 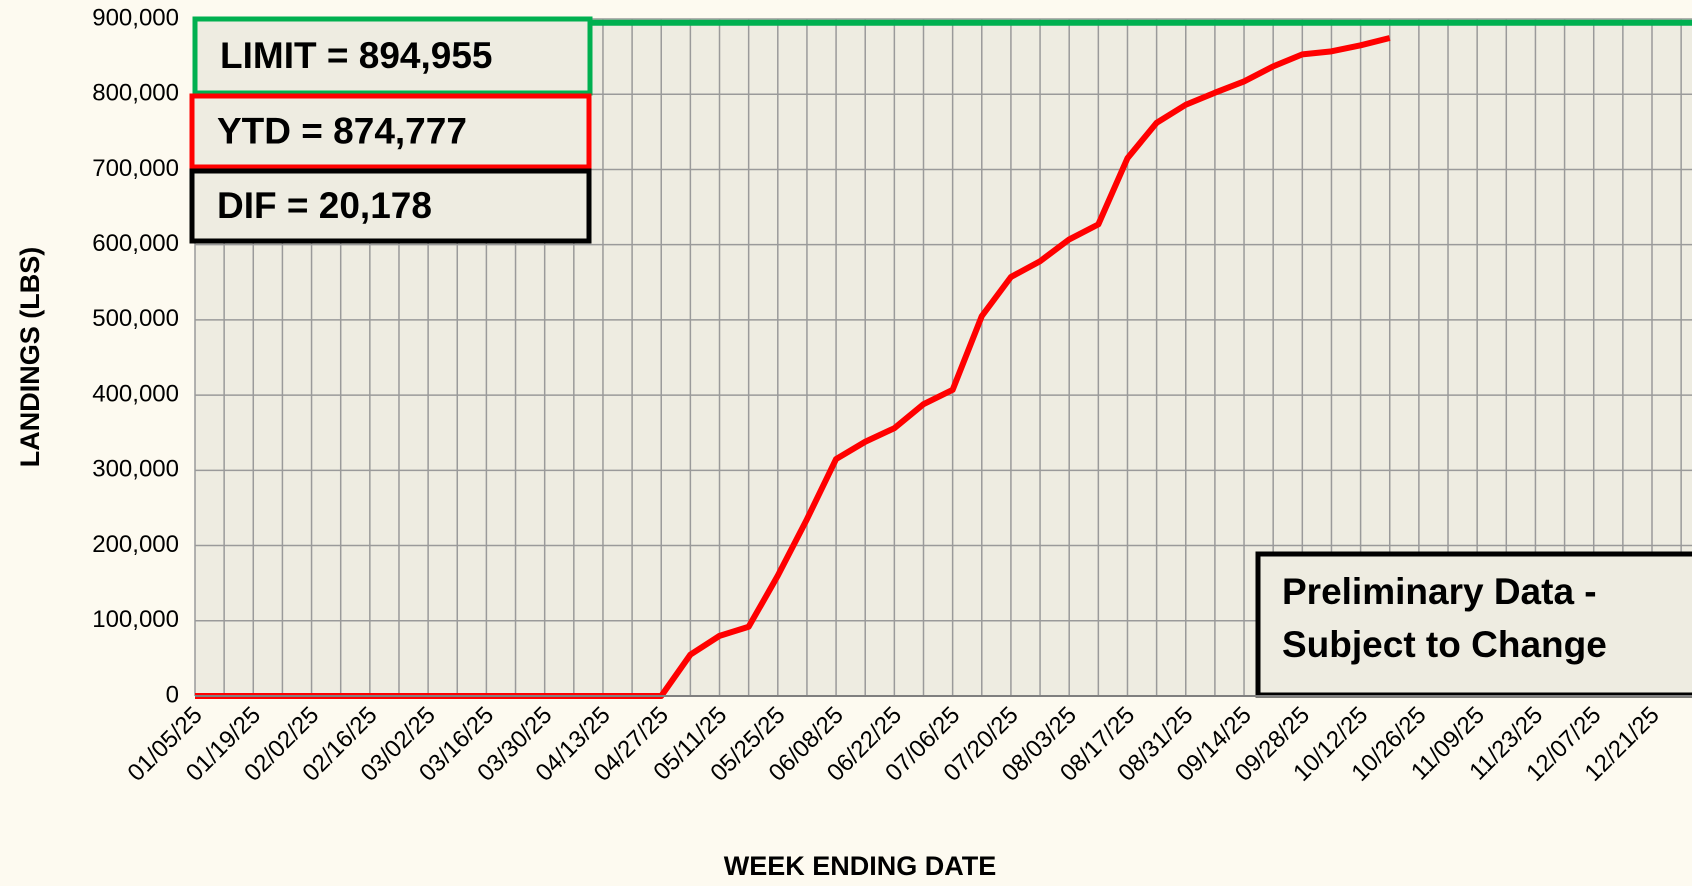 What do you see at coordinates (30, 357) in the screenshot?
I see `y-axis-title: LANDINGS (LBS)` at bounding box center [30, 357].